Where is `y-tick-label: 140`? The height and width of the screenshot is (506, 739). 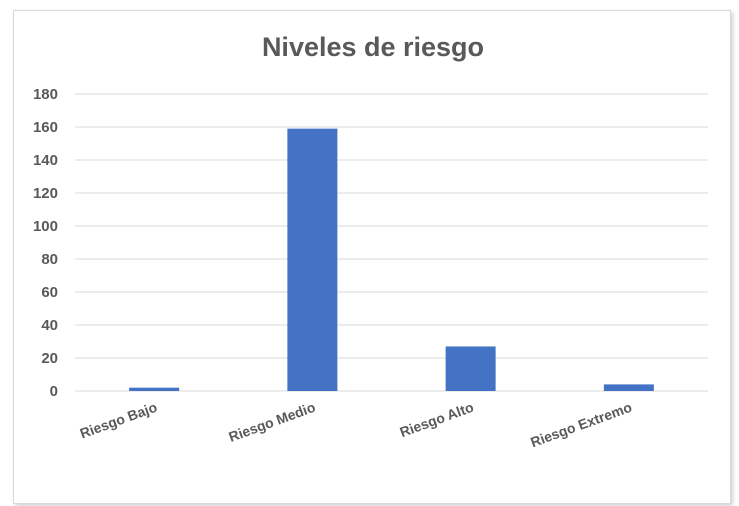
y-tick-label: 140 is located at coordinates (45, 160).